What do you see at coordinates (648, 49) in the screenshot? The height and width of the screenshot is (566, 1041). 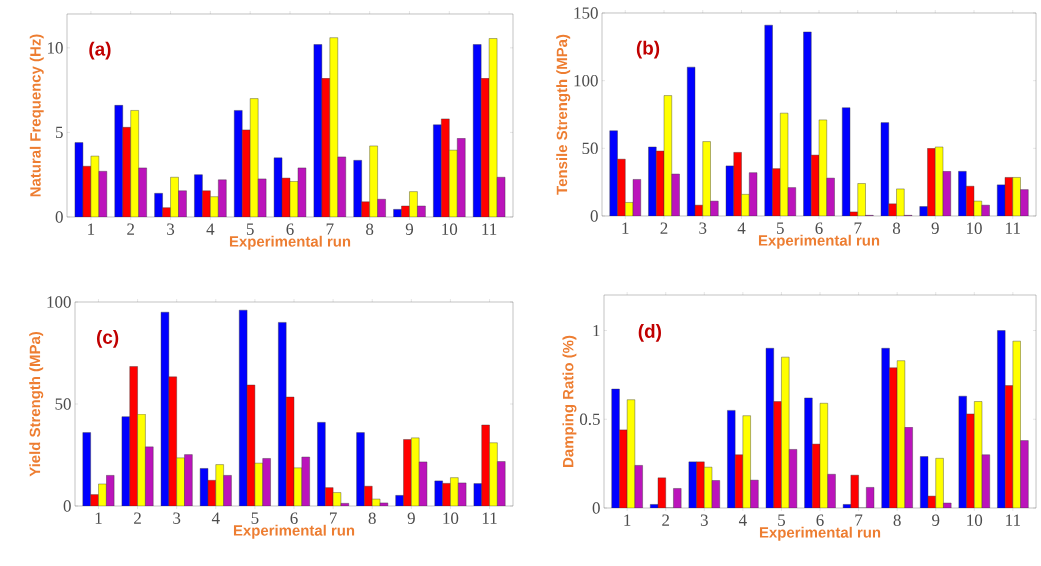 I see `annotation: (b)` at bounding box center [648, 49].